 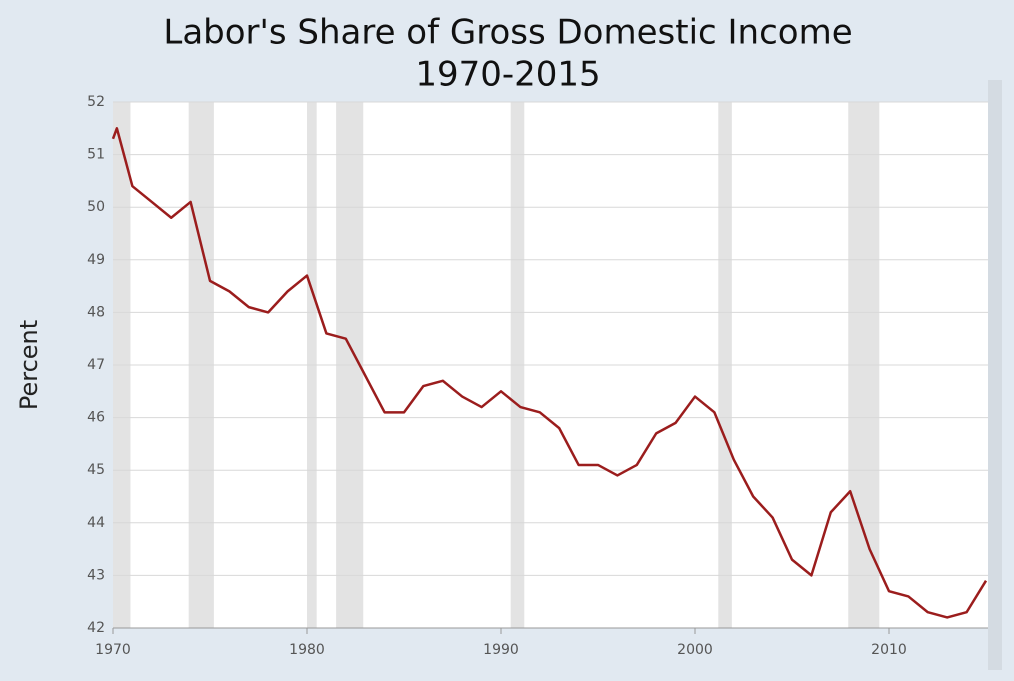 I want to click on x-tick-label: 1990, so click(x=501, y=650).